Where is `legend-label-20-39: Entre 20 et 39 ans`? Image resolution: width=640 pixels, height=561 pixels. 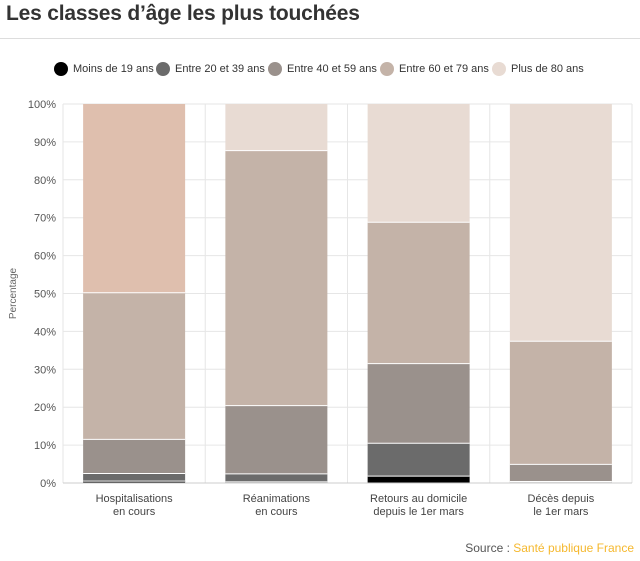
legend-label-20-39: Entre 20 et 39 ans is located at coordinates (220, 69).